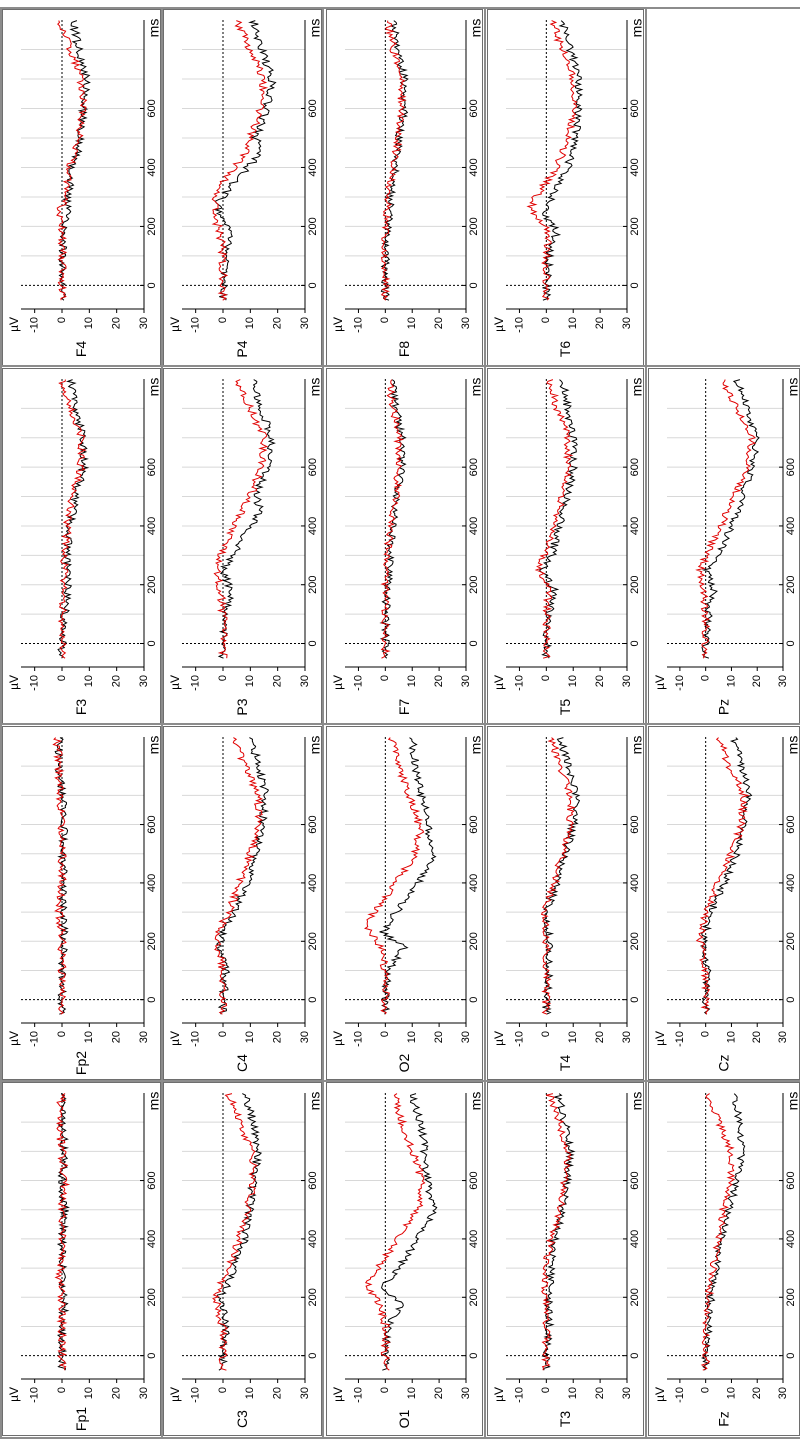  I want to click on channel-plot-fp1: 0 200 400 600 ms -10 0 10 20 30 µV Fp1, so click(84, 1261).